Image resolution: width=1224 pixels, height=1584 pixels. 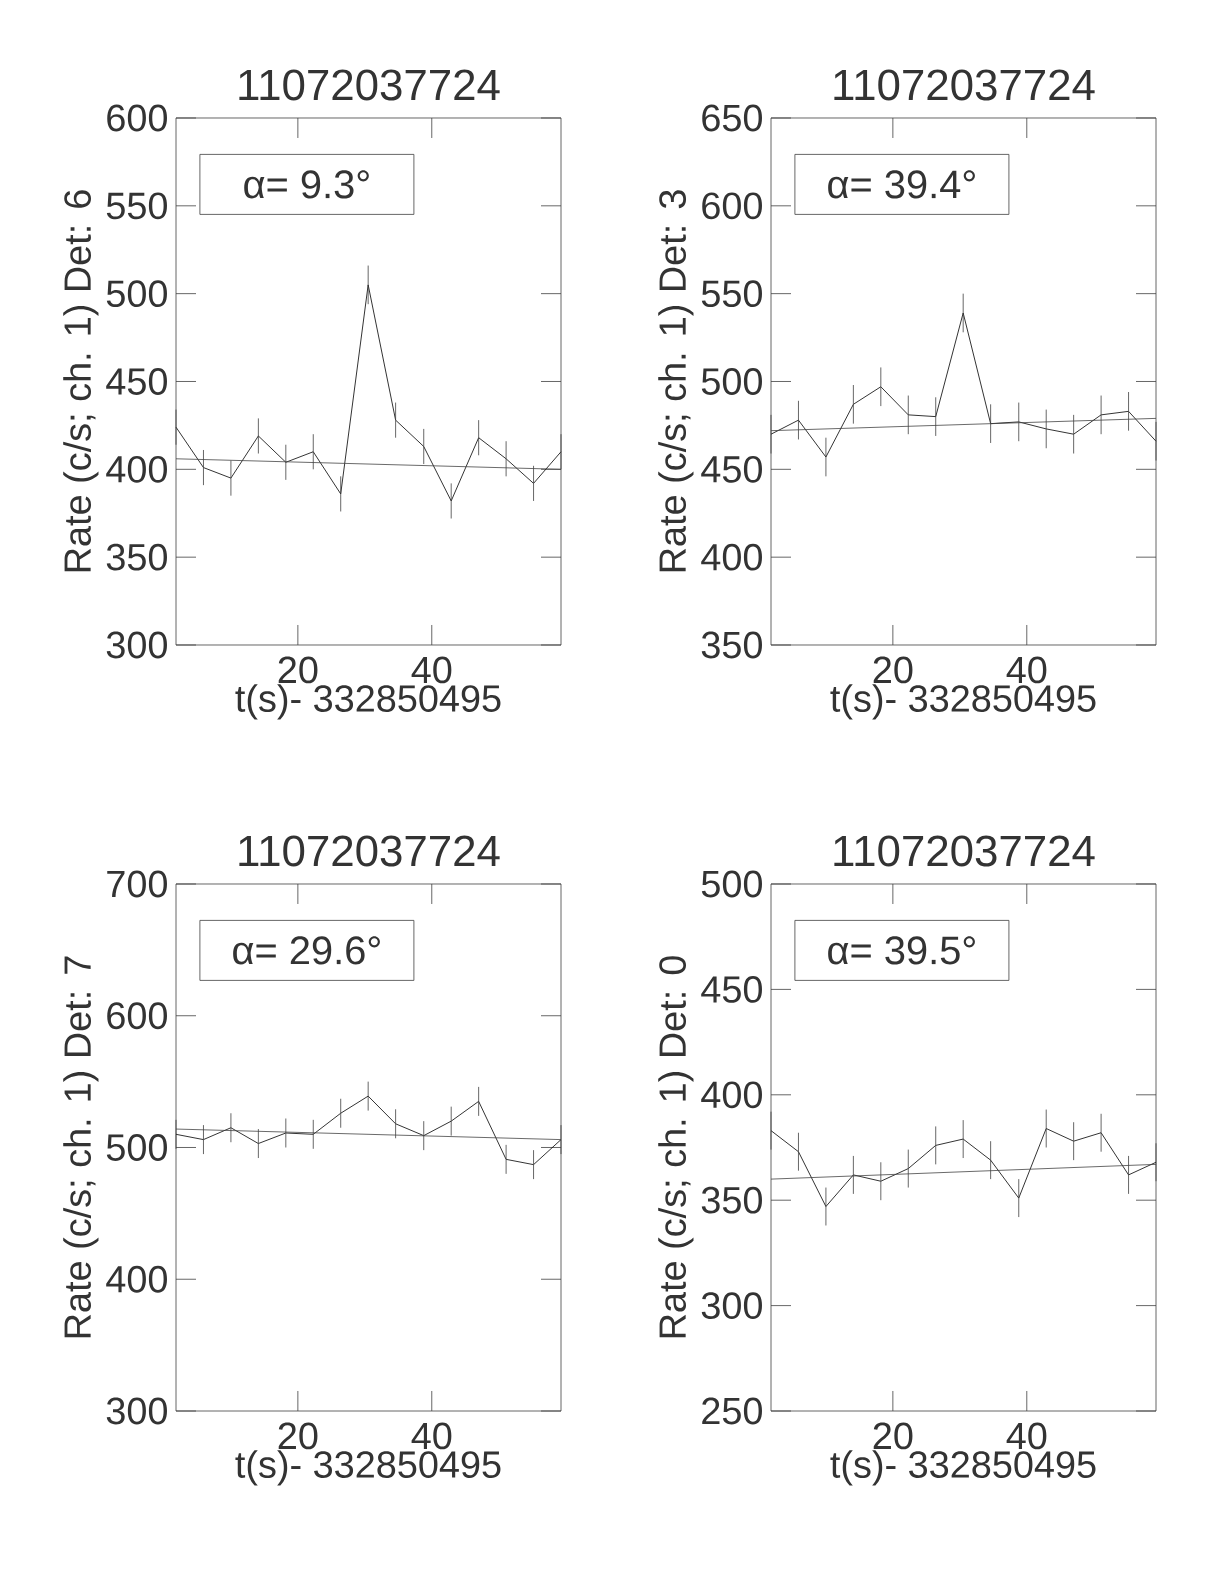 What do you see at coordinates (676, 381) in the screenshot?
I see `y-axis-title: Rate (c/s; ch. 1) Det: 3` at bounding box center [676, 381].